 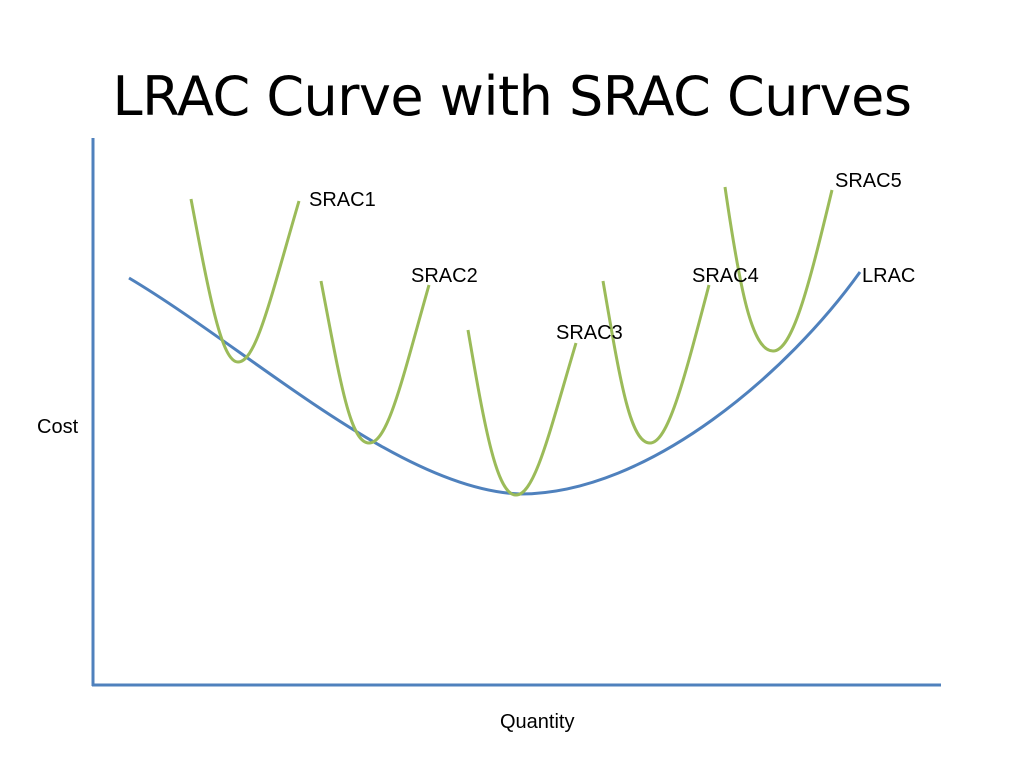 I want to click on x-axis-label: Quantity, so click(x=537, y=722).